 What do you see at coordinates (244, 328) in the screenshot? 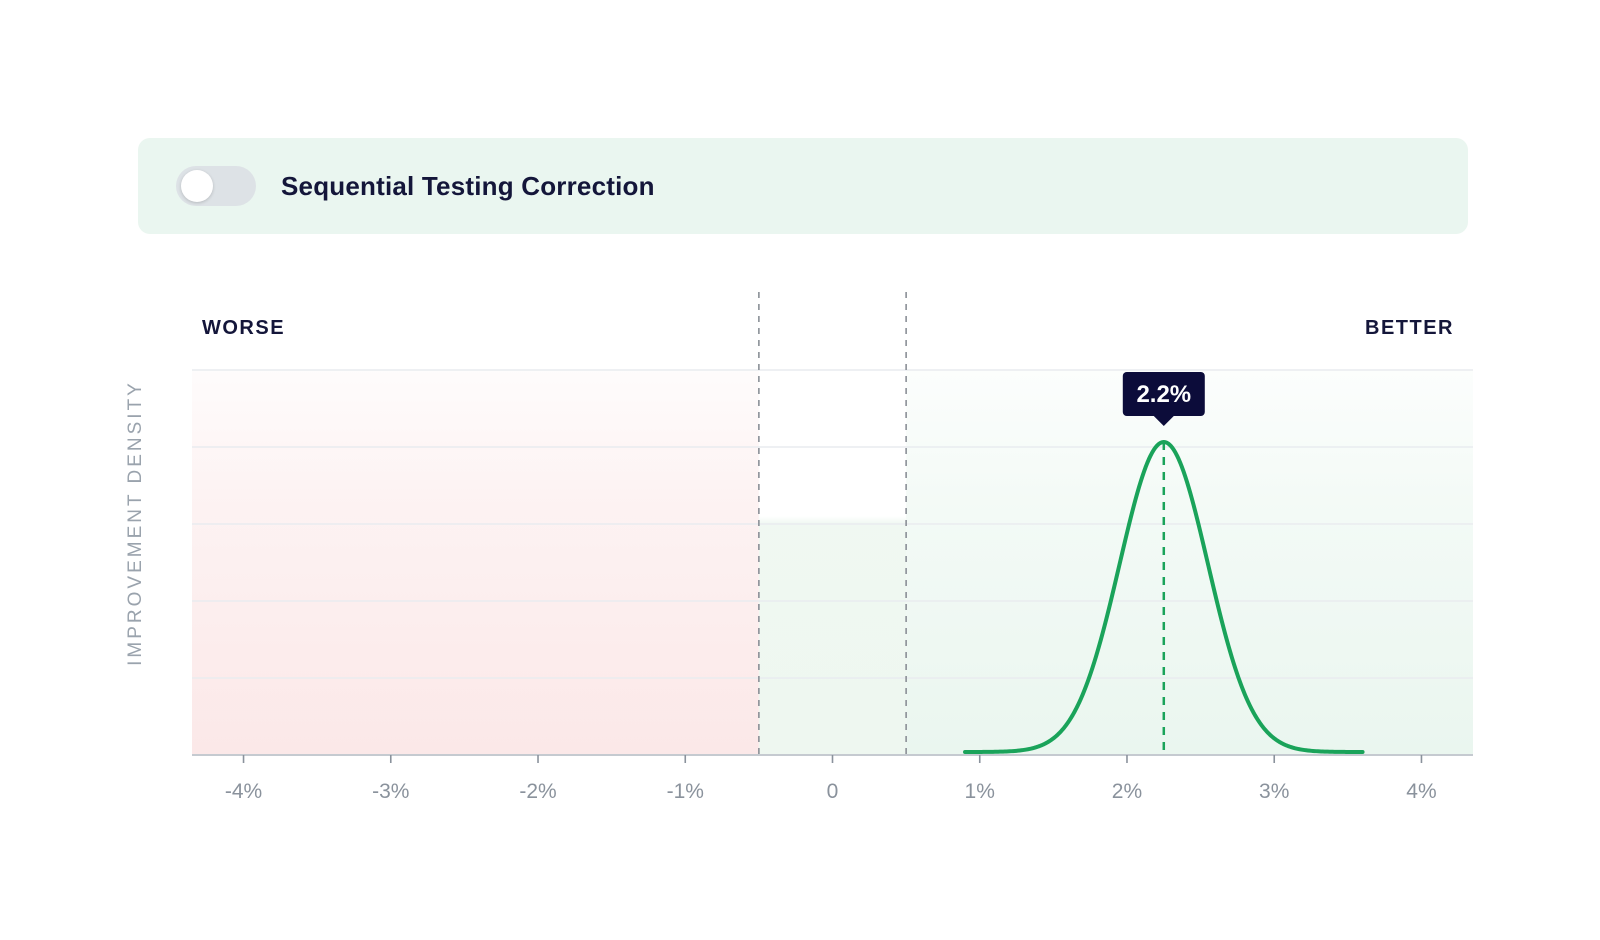
I see `worse-label: WORSE` at bounding box center [244, 328].